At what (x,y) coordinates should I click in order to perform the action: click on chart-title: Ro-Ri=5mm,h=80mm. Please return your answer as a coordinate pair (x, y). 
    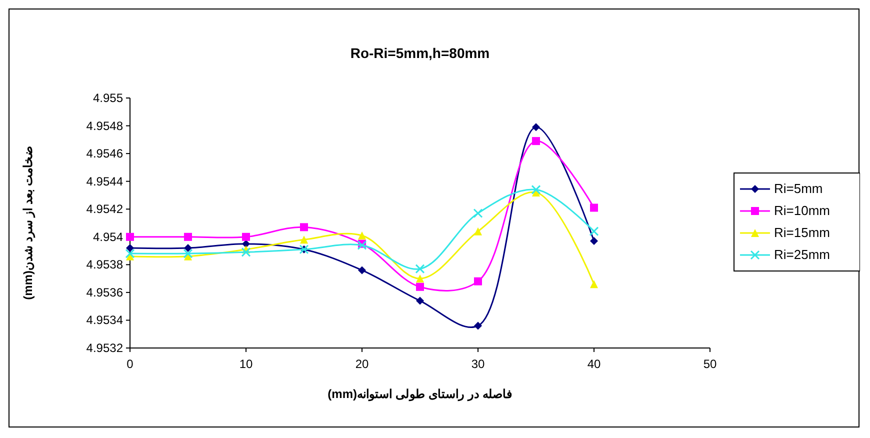
    Looking at the image, I should click on (420, 53).